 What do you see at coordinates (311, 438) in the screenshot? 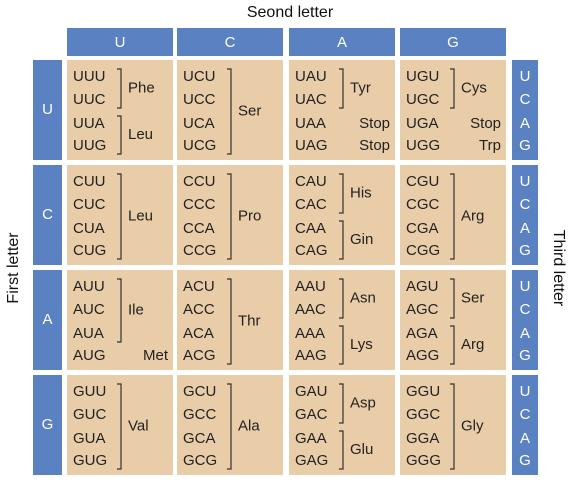
I see `codon: GAA` at bounding box center [311, 438].